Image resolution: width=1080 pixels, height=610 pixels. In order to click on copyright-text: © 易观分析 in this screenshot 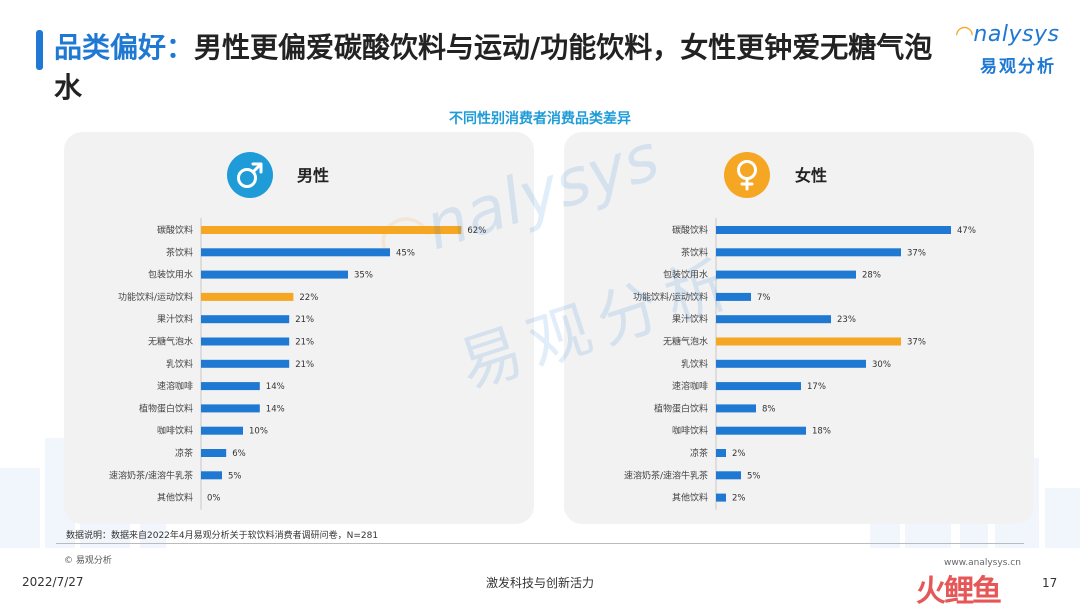, I will do `click(88, 561)`.